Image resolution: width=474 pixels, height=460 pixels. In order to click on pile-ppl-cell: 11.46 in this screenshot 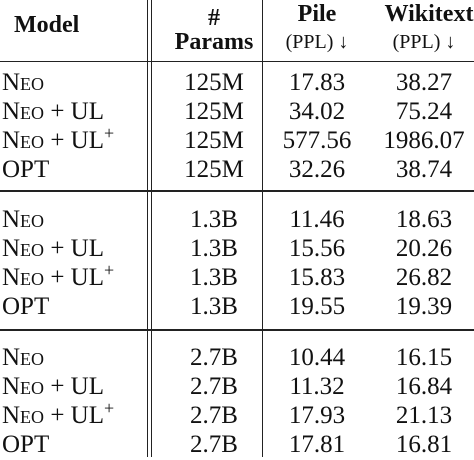, I will do `click(317, 219)`.